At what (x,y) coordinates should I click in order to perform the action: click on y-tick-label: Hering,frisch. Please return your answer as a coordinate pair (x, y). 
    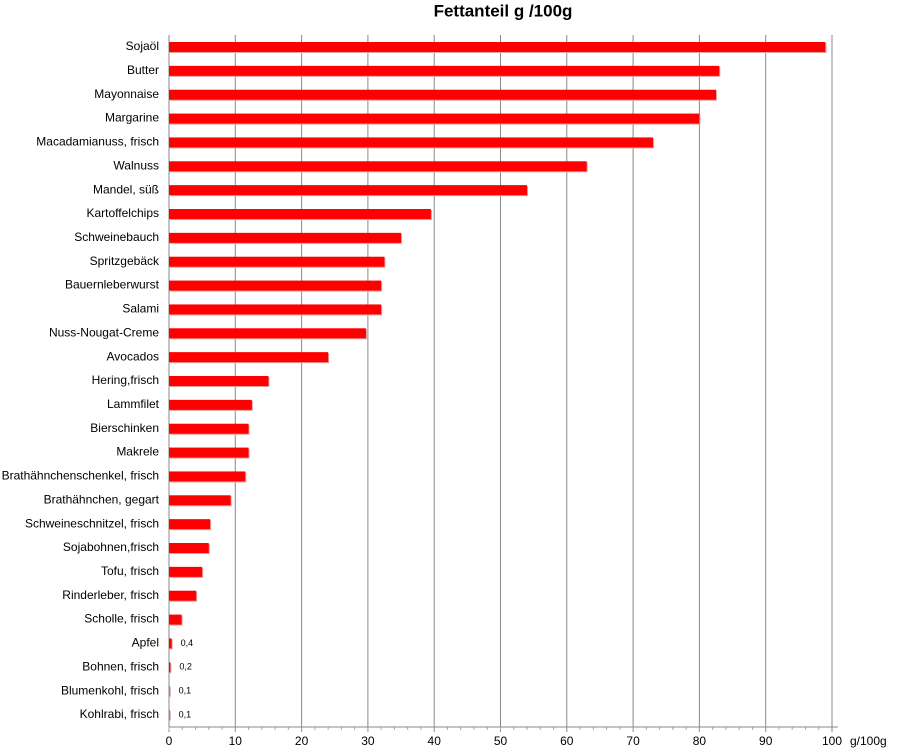
    Looking at the image, I should click on (125, 380).